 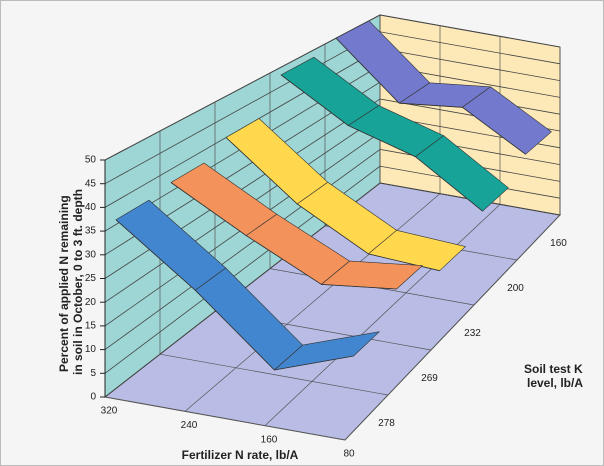 What do you see at coordinates (91, 349) in the screenshot?
I see `y-tick-label: 10` at bounding box center [91, 349].